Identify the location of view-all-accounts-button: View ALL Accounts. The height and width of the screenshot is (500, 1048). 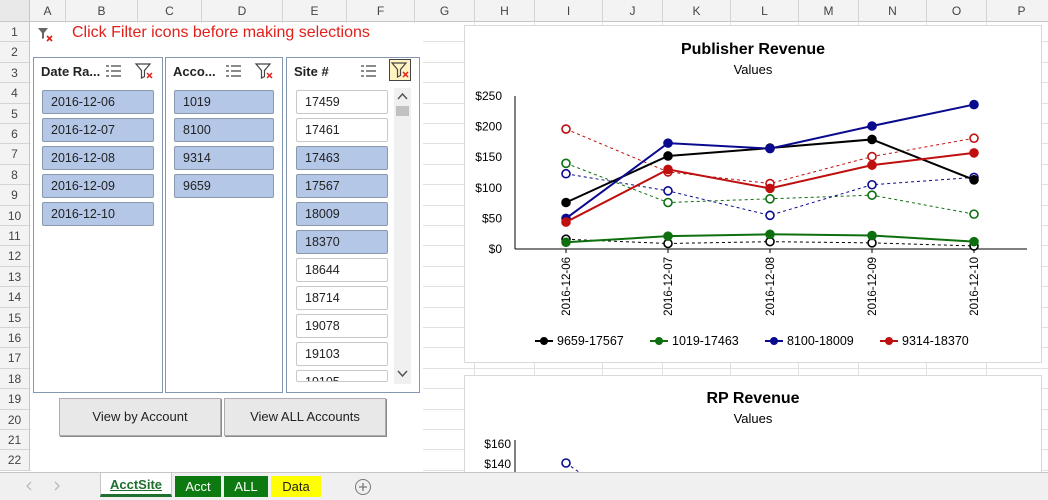
(305, 417).